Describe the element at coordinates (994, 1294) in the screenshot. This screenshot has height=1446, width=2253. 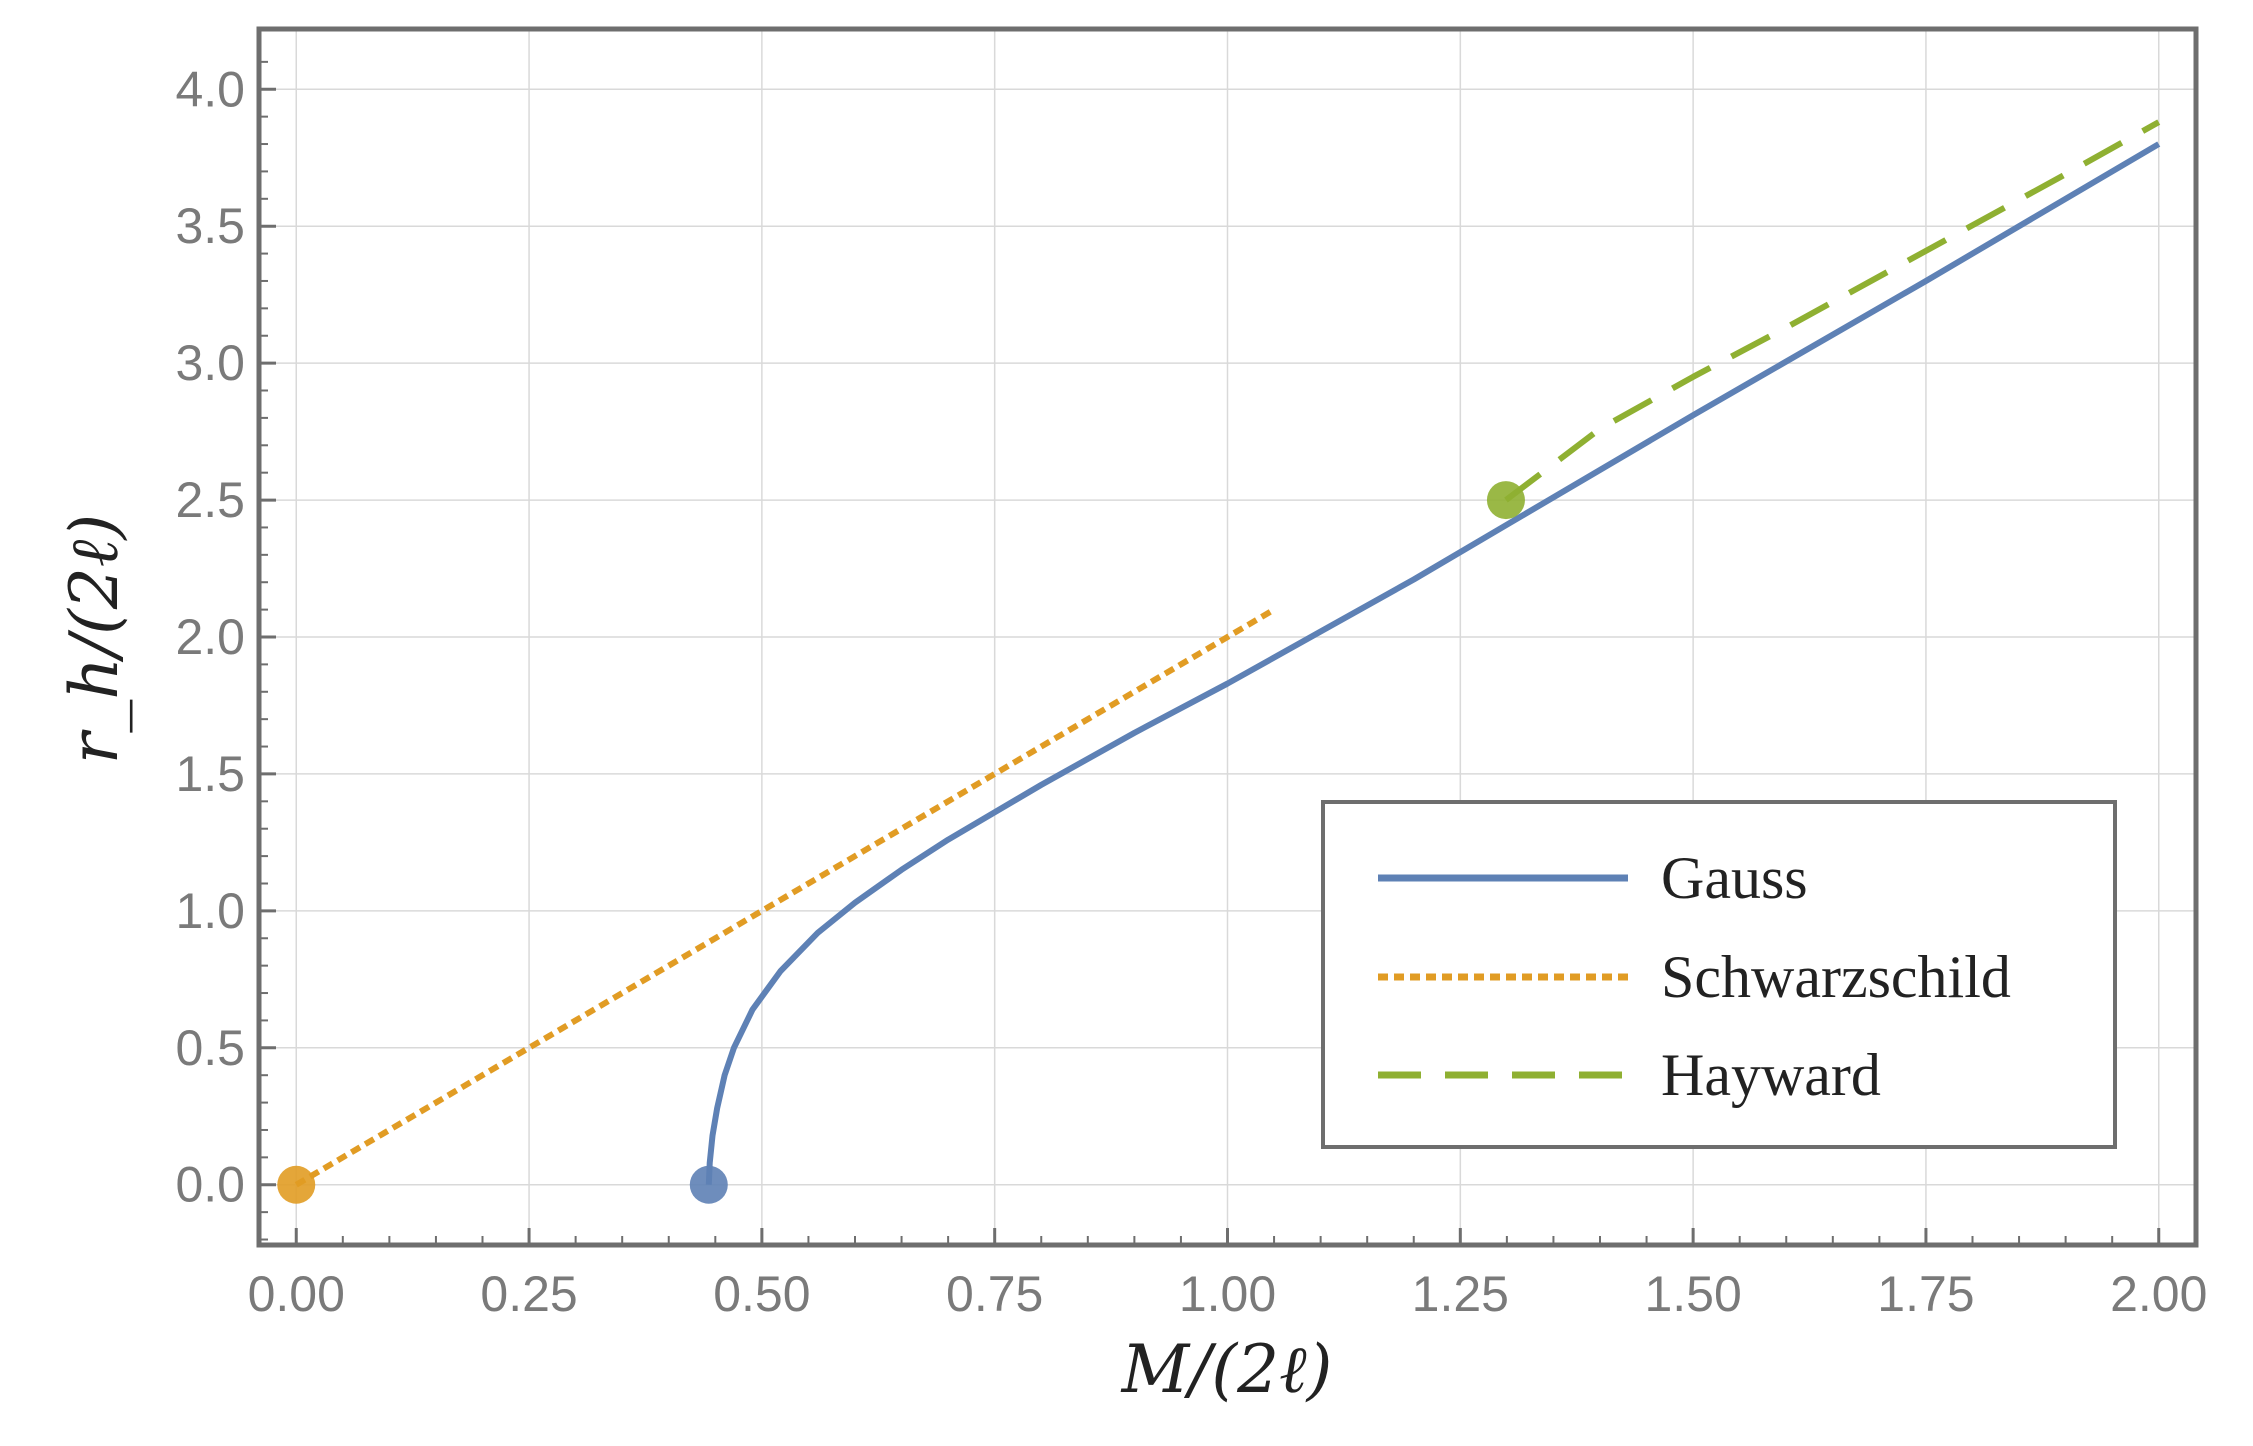
I see `x-tick-label: 0.75` at that location.